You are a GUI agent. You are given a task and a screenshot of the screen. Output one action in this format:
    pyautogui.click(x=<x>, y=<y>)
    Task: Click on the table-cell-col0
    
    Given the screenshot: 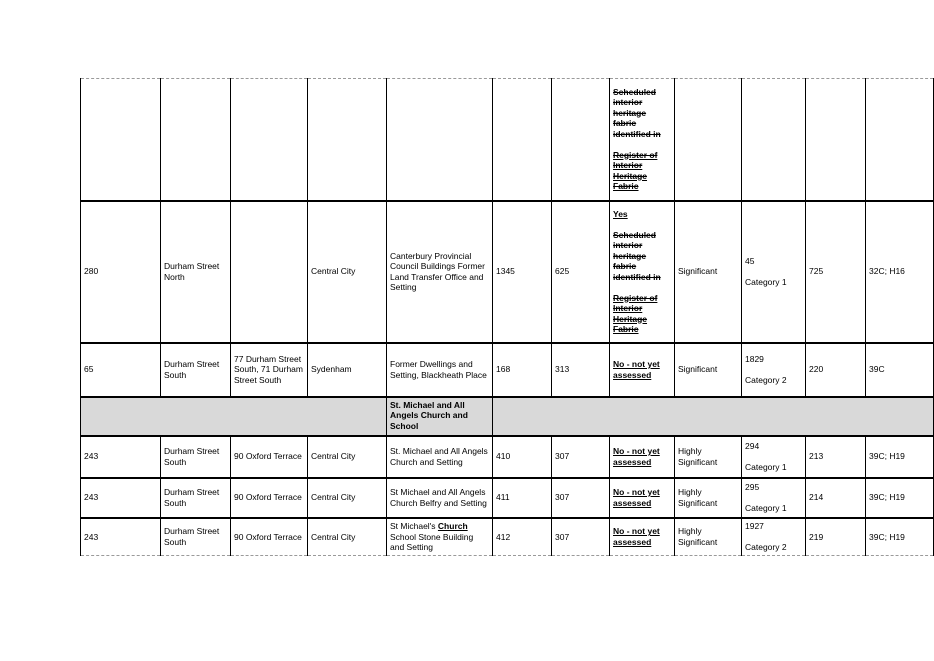 What is the action you would take?
    pyautogui.click(x=120, y=140)
    